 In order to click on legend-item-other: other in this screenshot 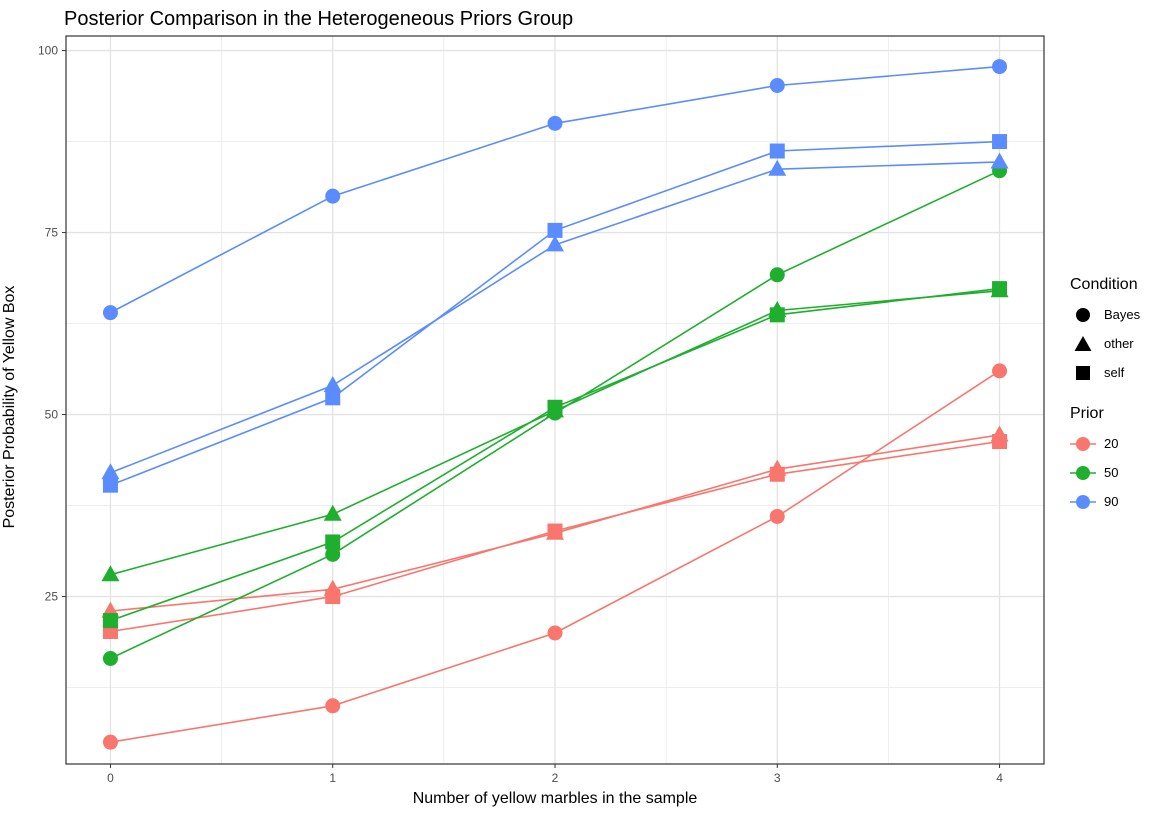, I will do `click(1105, 343)`.